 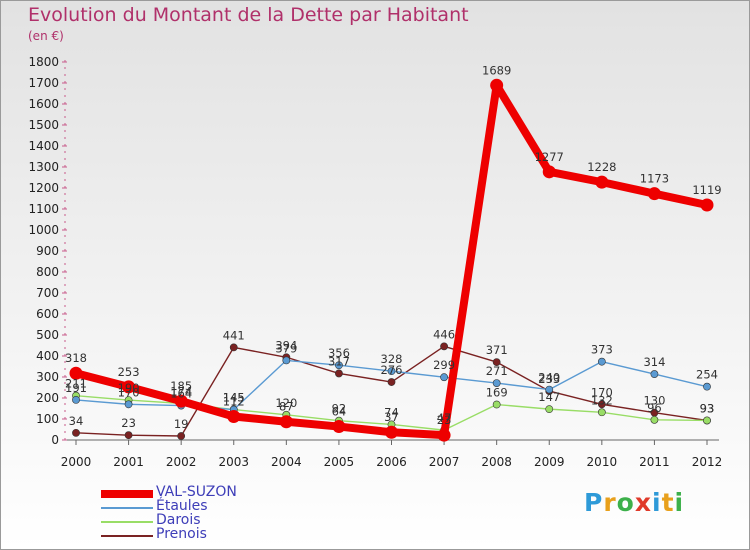 What do you see at coordinates (76, 384) in the screenshot?
I see `data-label: 211` at bounding box center [76, 384].